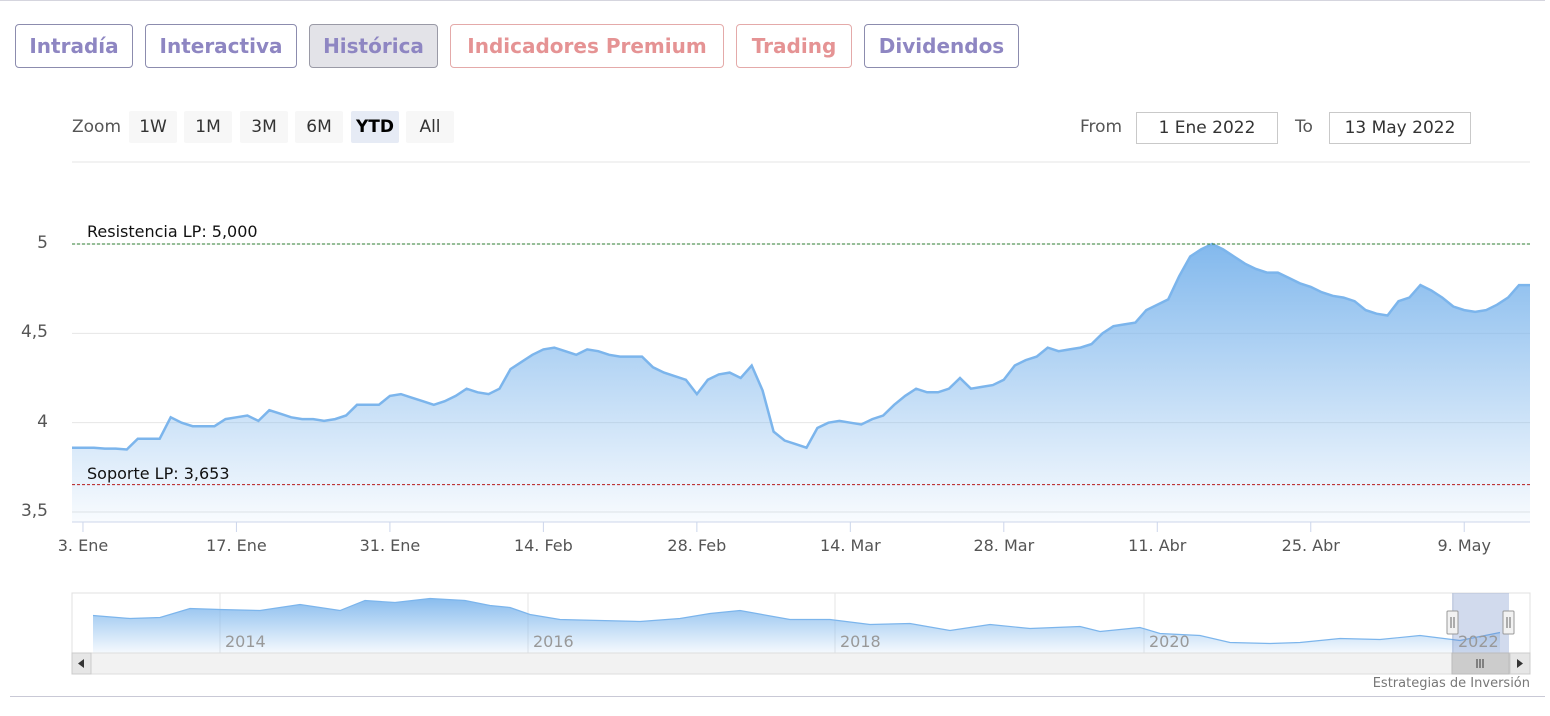  I want to click on credits-text: Estrategias de Inversión, so click(1451, 683).